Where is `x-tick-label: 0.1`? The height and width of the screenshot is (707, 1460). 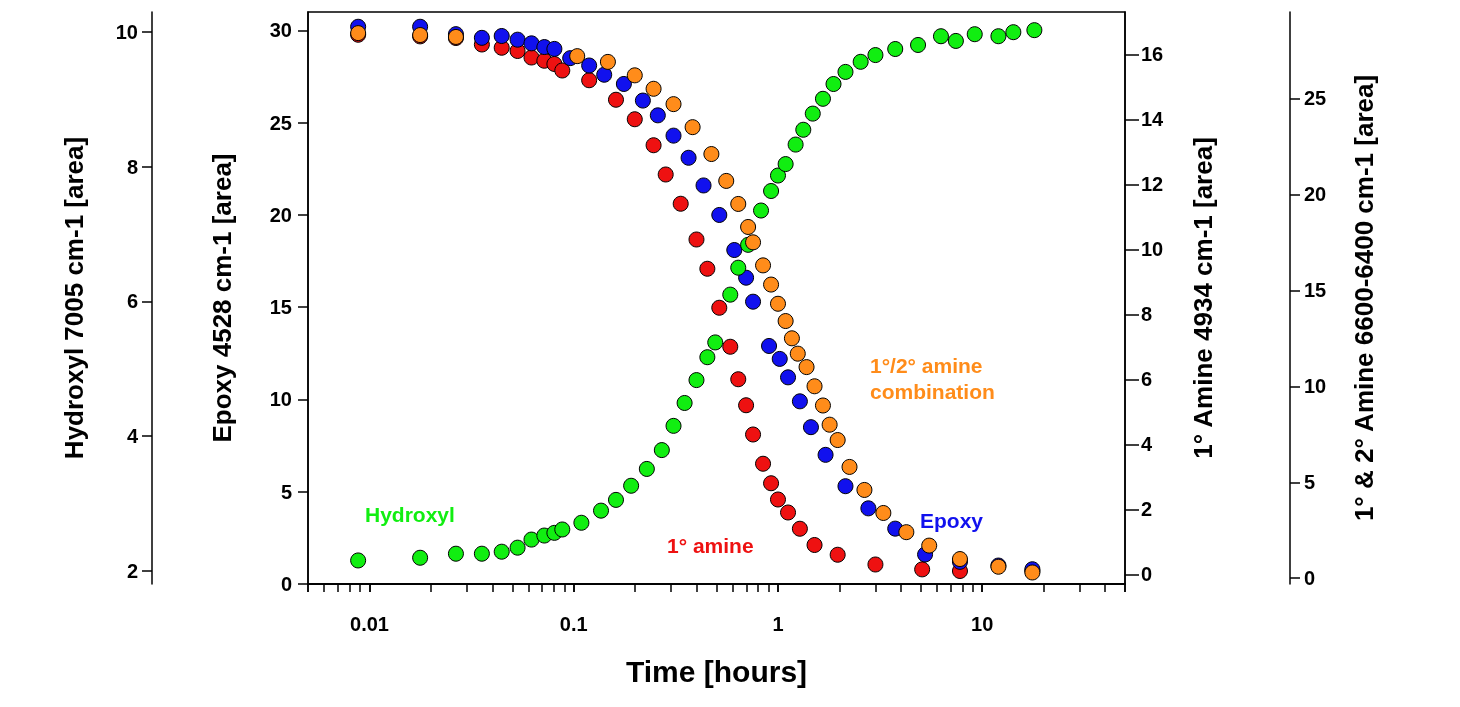
x-tick-label: 0.1 is located at coordinates (573, 624).